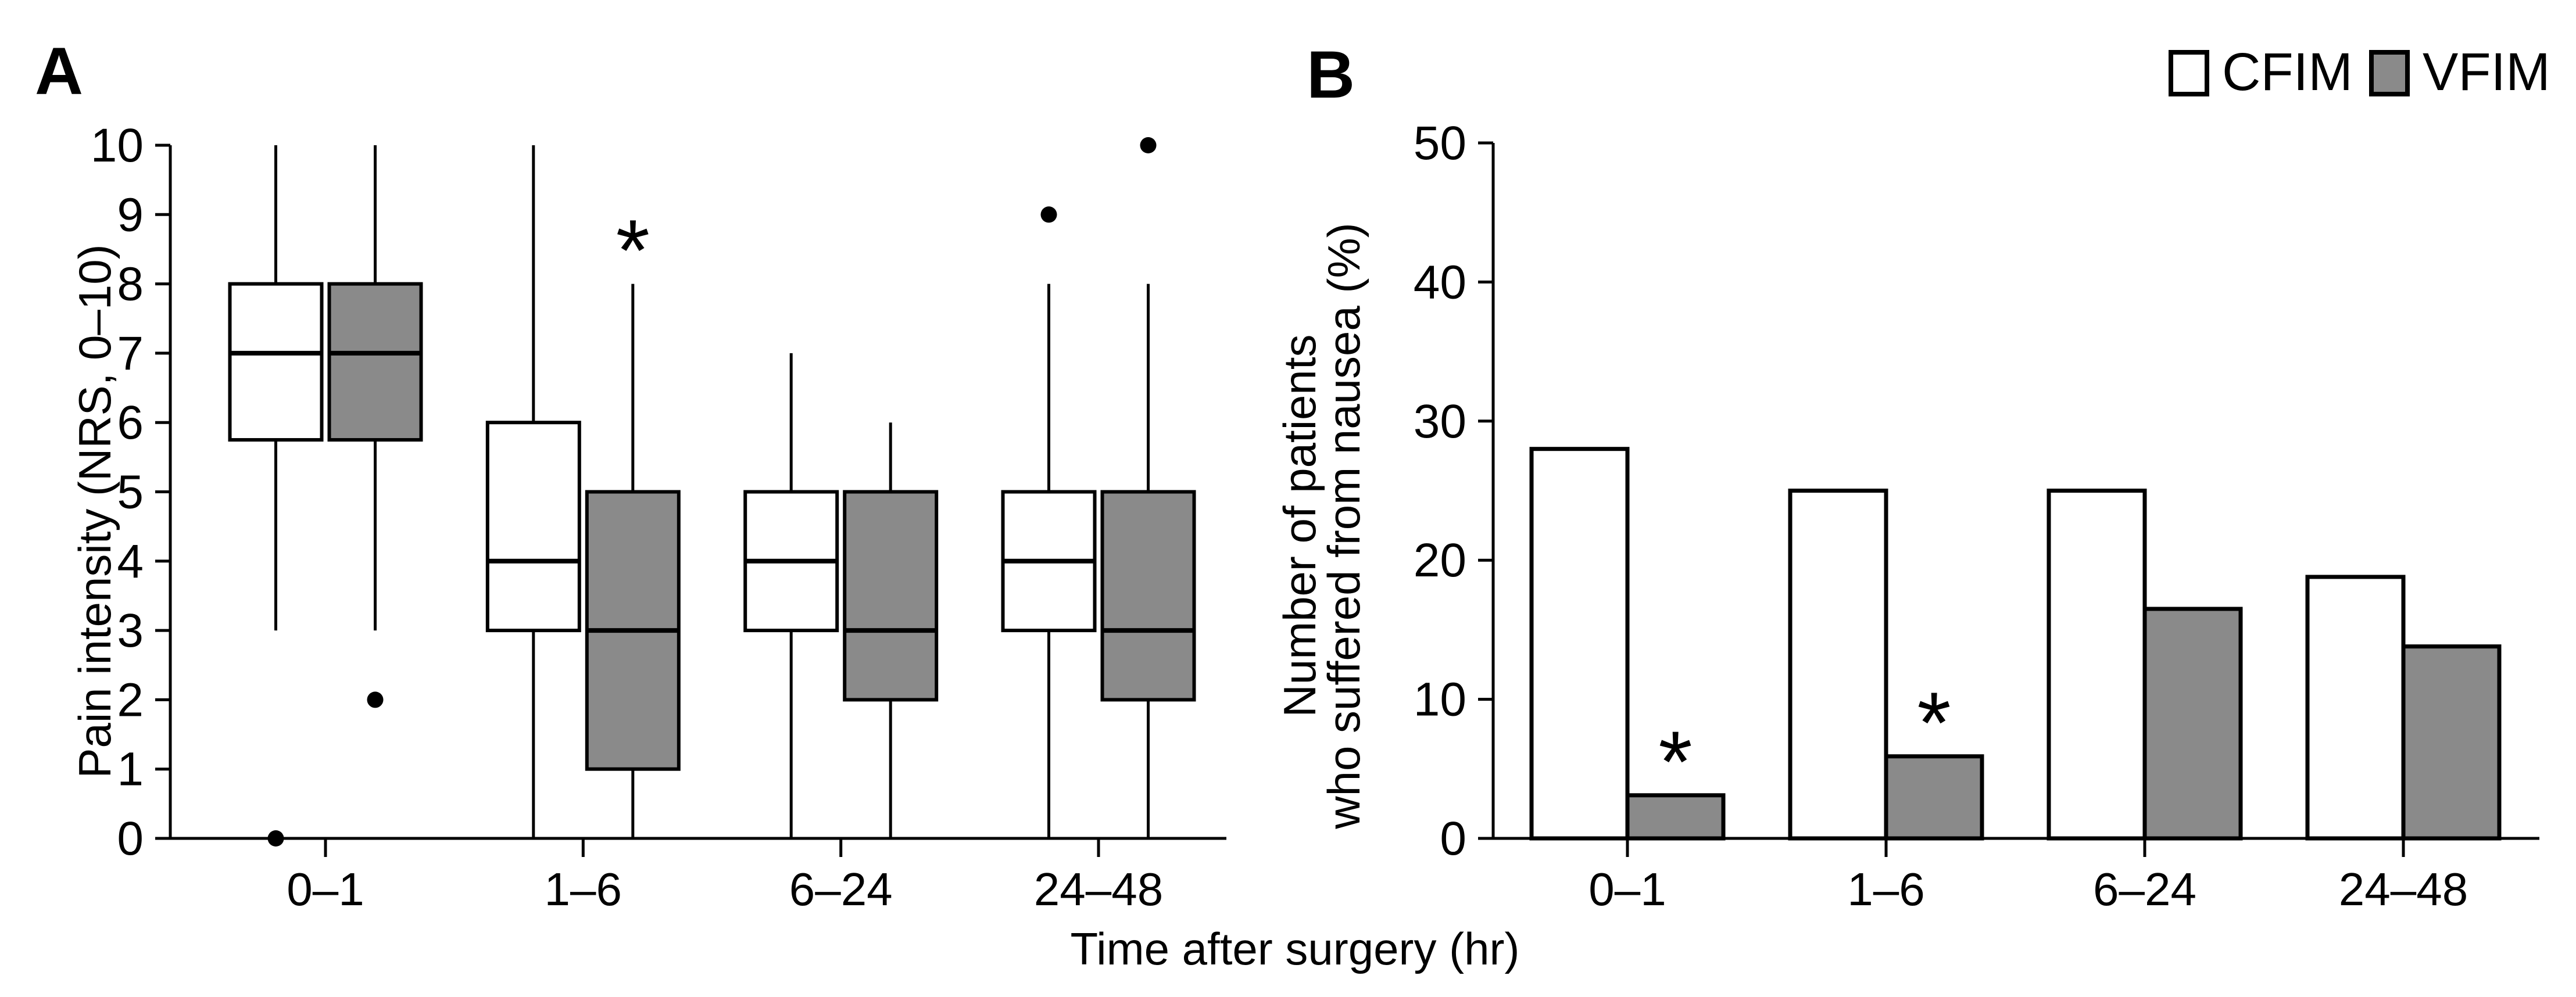 This screenshot has width=2576, height=997. Describe the element at coordinates (130, 630) in the screenshot. I see `panel-a-y-tick-label: 3` at that location.